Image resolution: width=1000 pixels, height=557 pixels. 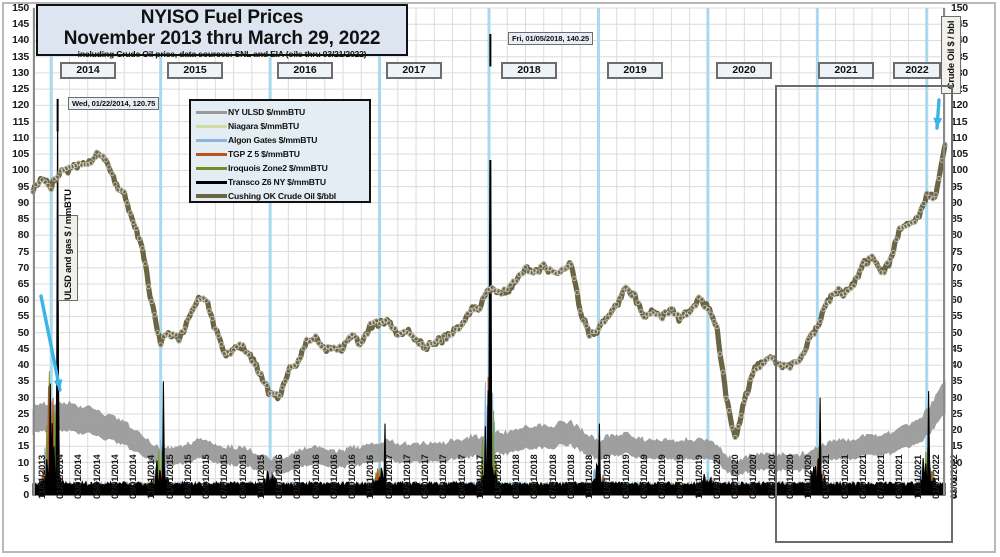 What do you see at coordinates (957, 300) in the screenshot?
I see `y-tick-right: 60` at bounding box center [957, 300].